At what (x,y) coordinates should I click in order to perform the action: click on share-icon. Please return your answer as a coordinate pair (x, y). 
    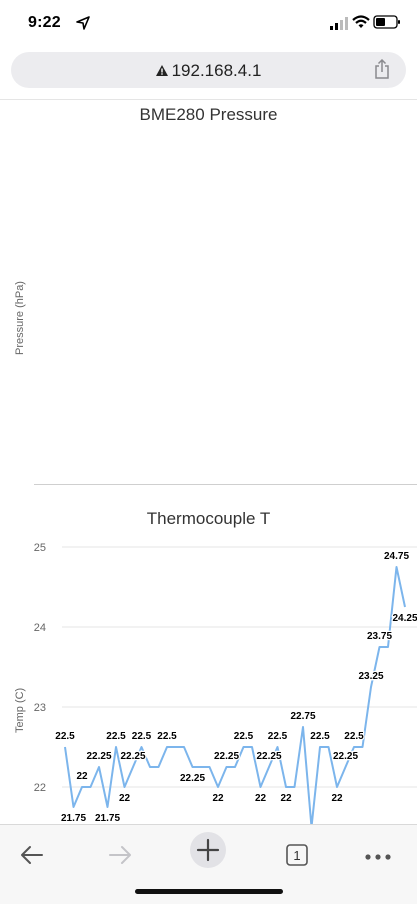
    Looking at the image, I should click on (382, 69).